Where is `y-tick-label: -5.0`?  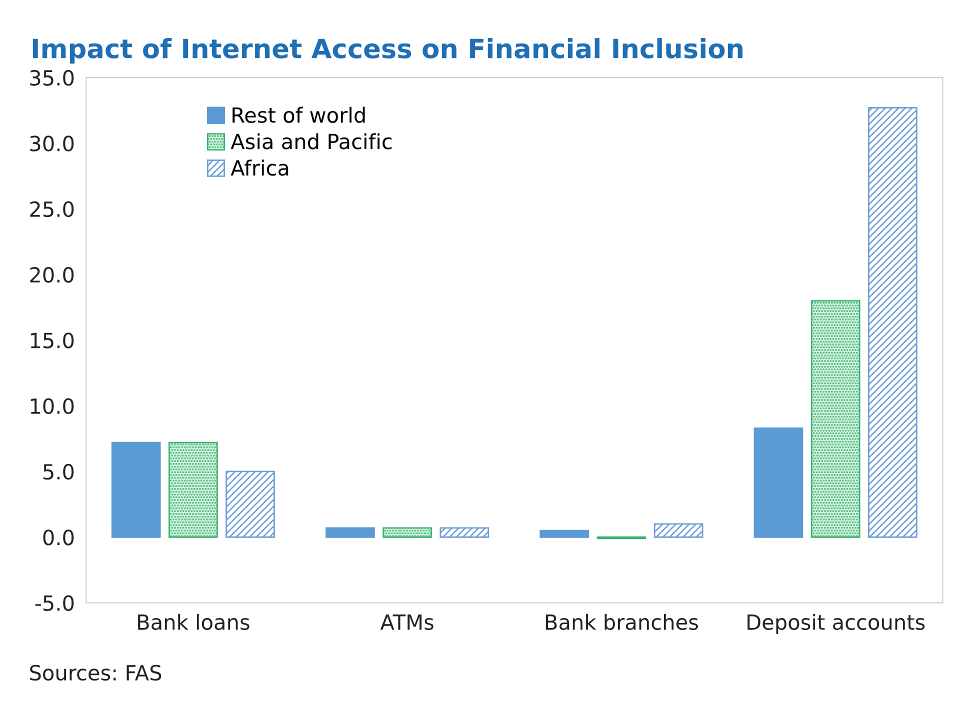
y-tick-label: -5.0 is located at coordinates (54, 603).